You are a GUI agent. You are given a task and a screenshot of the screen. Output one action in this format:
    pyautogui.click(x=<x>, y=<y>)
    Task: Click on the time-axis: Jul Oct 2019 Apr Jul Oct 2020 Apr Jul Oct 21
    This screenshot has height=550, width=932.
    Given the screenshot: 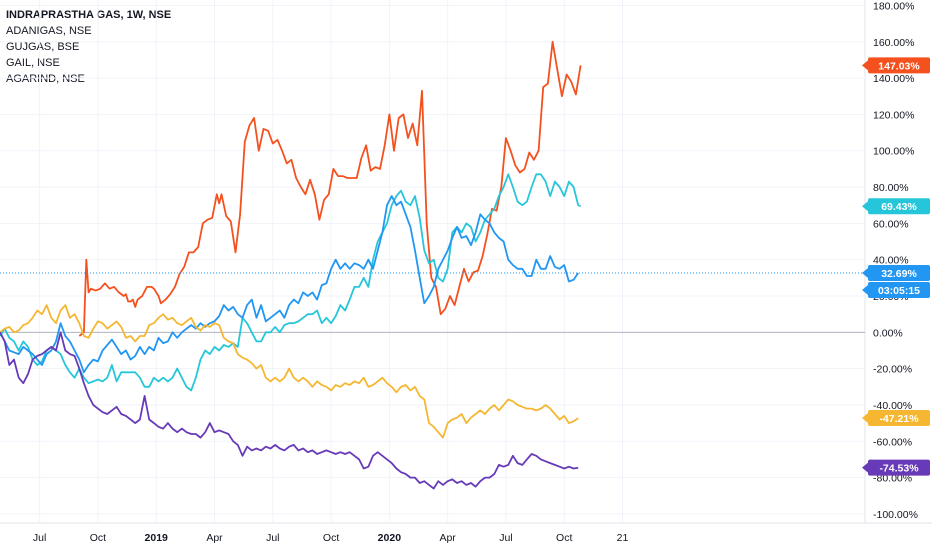 What is the action you would take?
    pyautogui.click(x=331, y=538)
    